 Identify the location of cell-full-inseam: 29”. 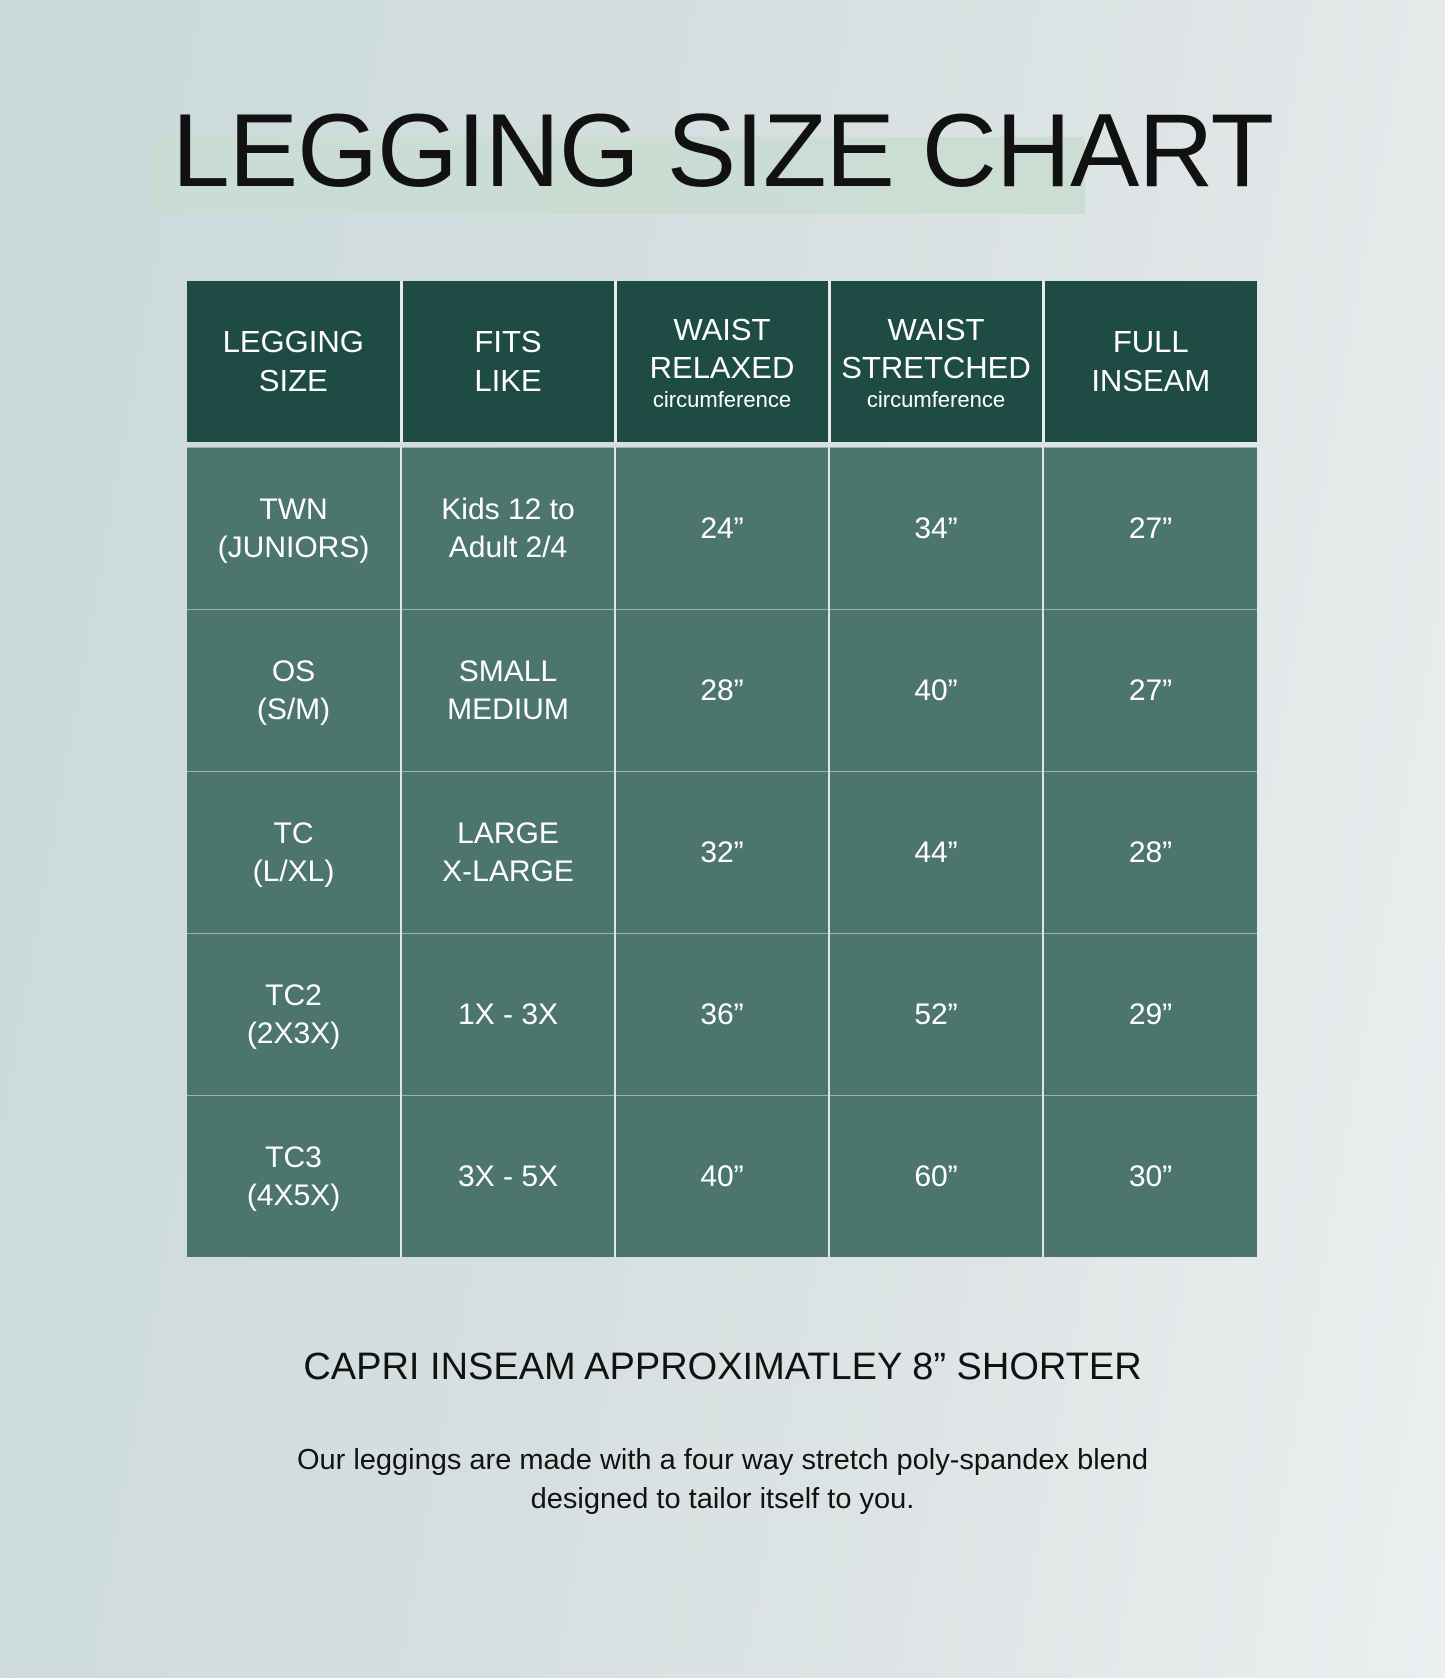
(1149, 1014).